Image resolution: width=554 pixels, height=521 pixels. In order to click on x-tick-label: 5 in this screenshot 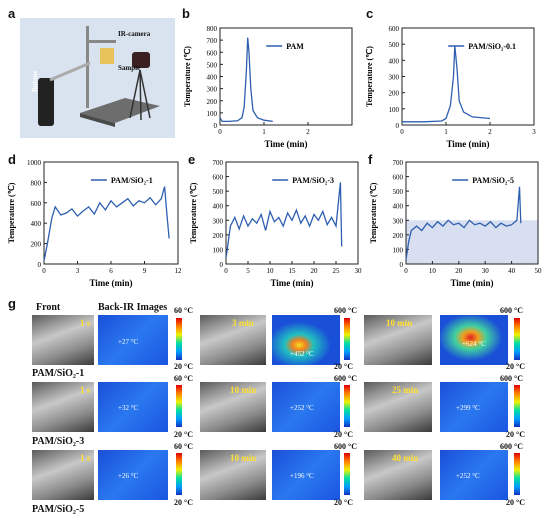, I will do `click(248, 271)`.